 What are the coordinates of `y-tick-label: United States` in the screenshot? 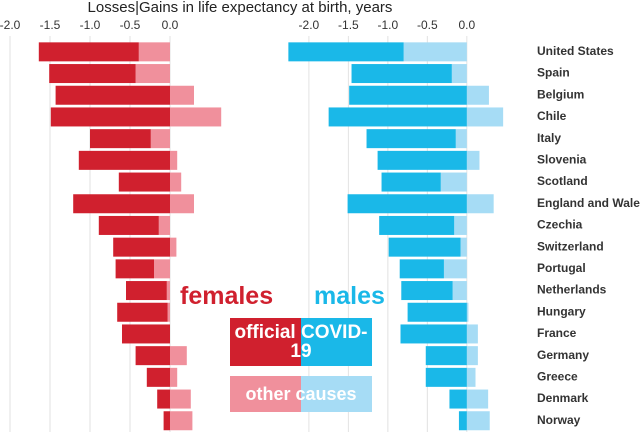 It's located at (575, 51).